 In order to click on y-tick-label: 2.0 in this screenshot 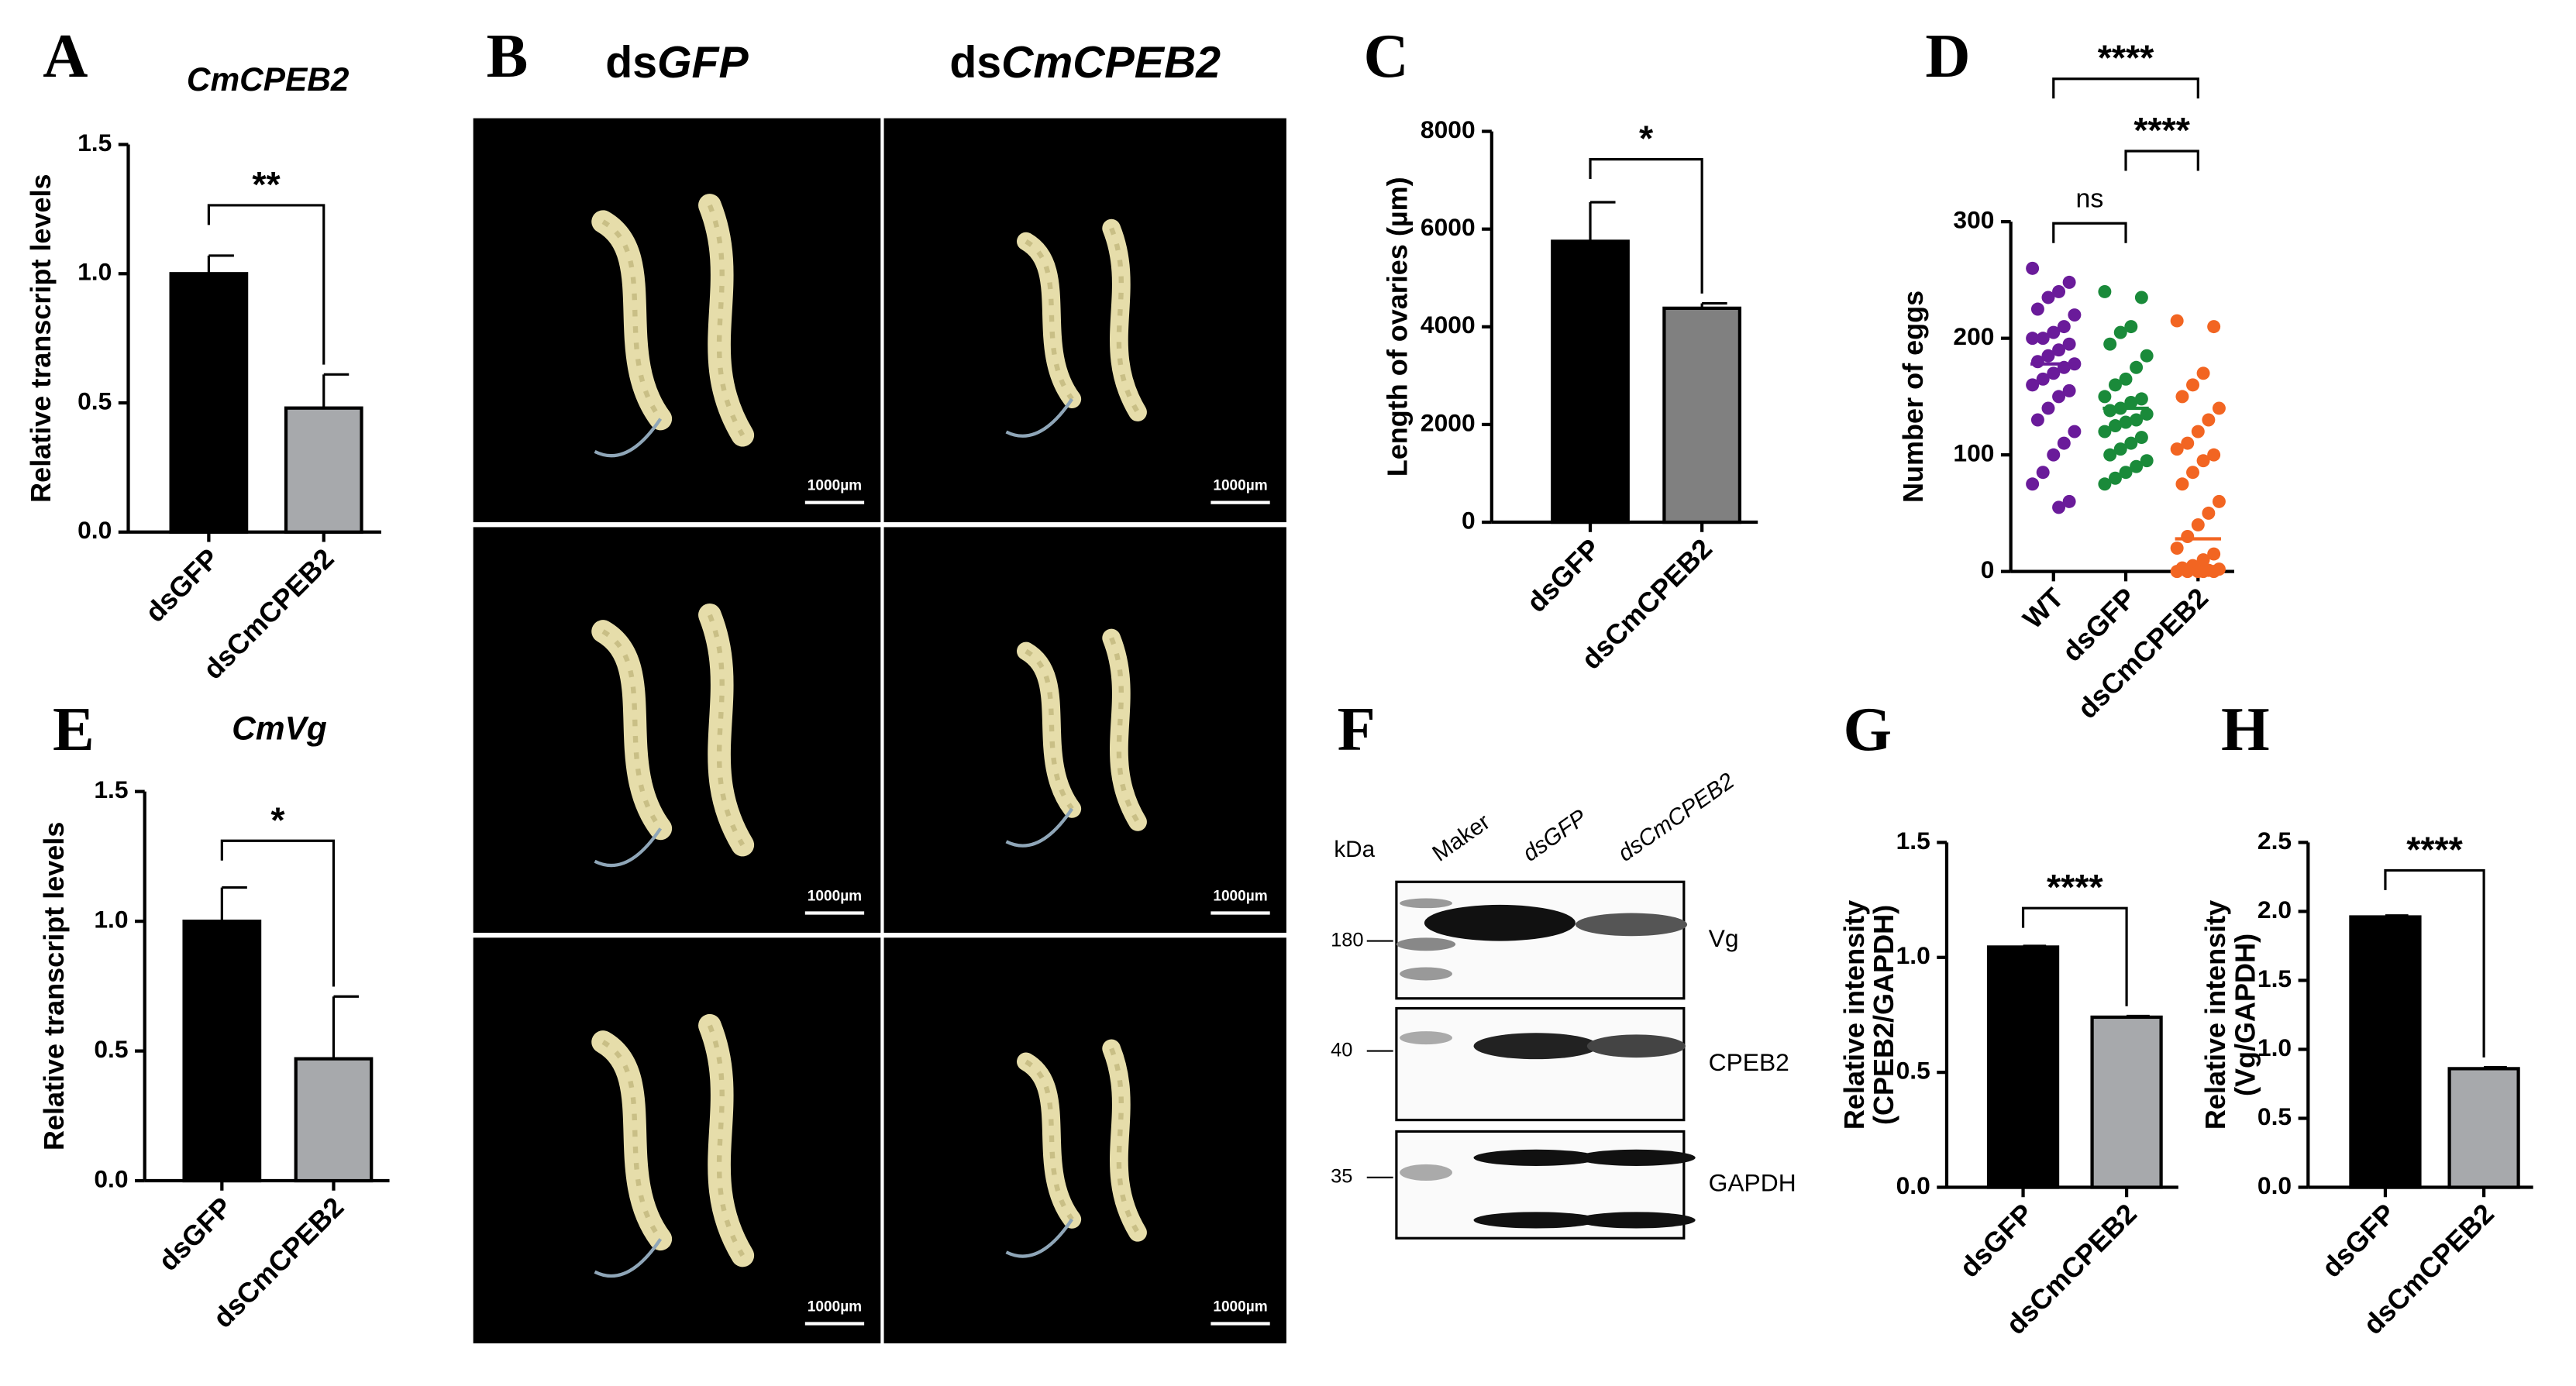, I will do `click(2274, 910)`.